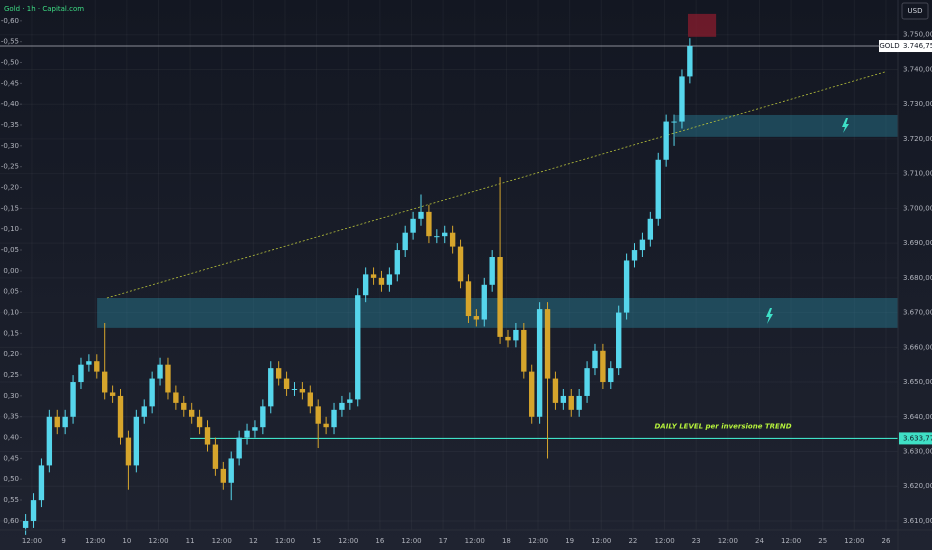 This screenshot has height=550, width=932. I want to click on y-tick-label: 3.640,00, so click(917, 417).